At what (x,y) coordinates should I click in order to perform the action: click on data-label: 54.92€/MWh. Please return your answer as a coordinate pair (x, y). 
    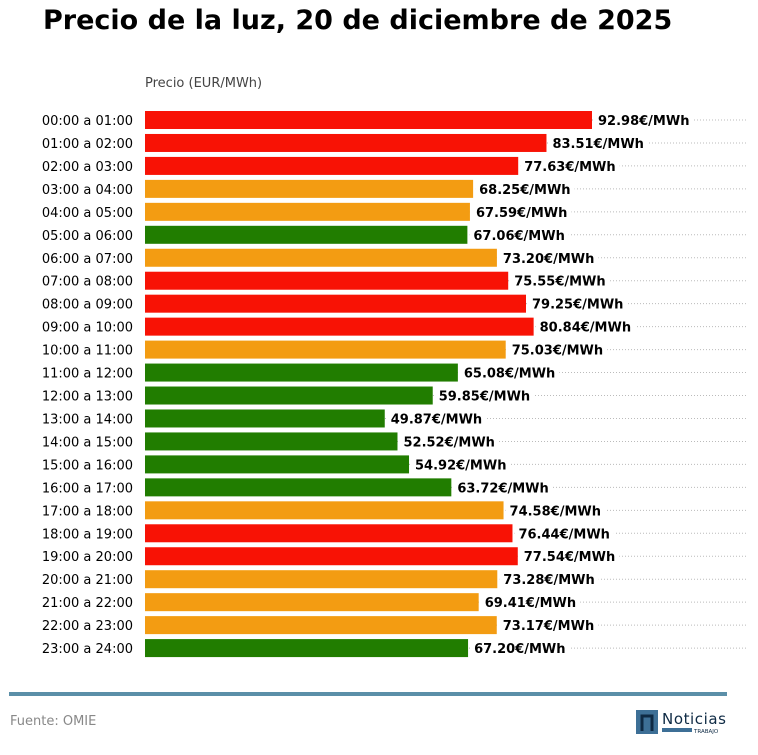
    Looking at the image, I should click on (460, 465).